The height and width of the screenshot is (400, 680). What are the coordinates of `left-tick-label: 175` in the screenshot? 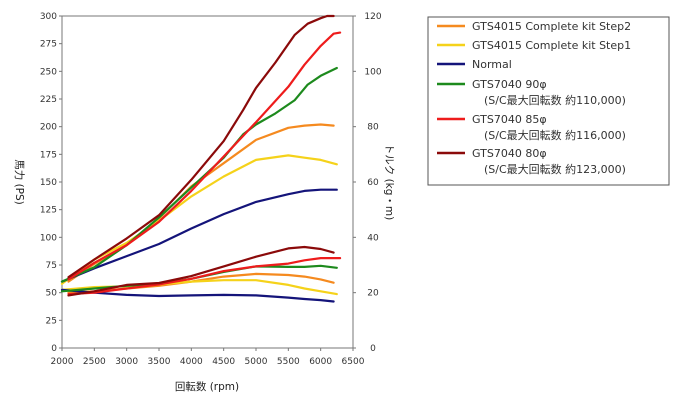 It's located at (48, 155).